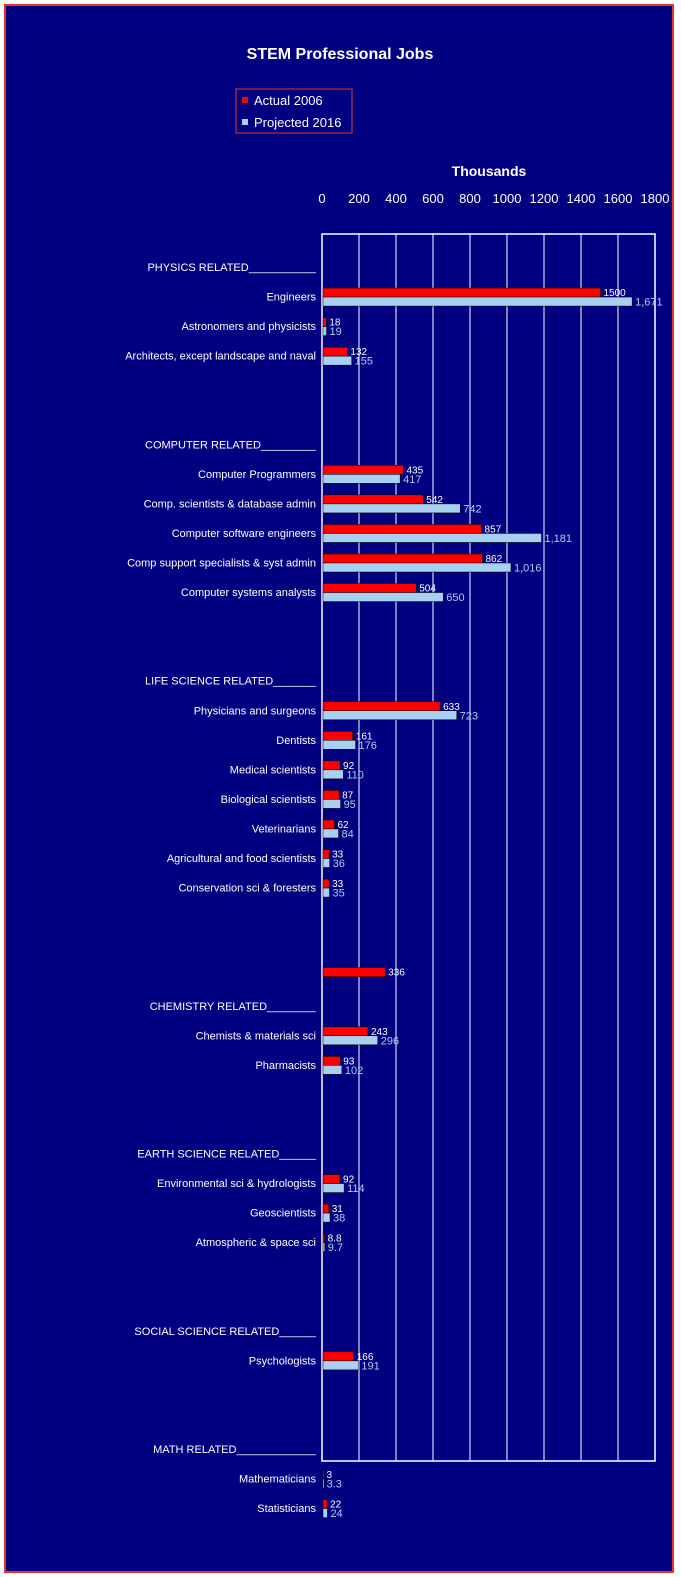  Describe the element at coordinates (470, 198) in the screenshot. I see `x-tick-label: 800` at that location.